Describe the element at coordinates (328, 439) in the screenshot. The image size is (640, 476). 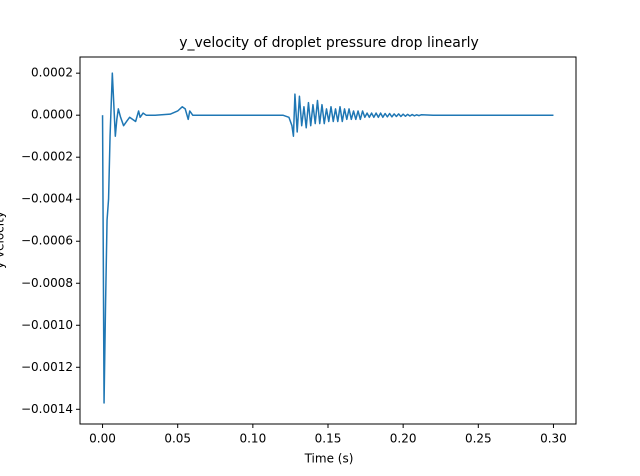
I see `x-tick-label: 0.15` at that location.